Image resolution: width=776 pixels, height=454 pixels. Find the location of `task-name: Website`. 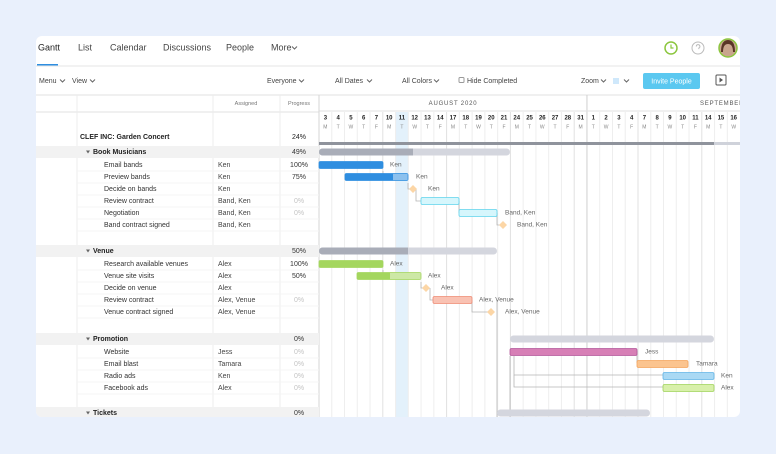

task-name: Website is located at coordinates (116, 352).